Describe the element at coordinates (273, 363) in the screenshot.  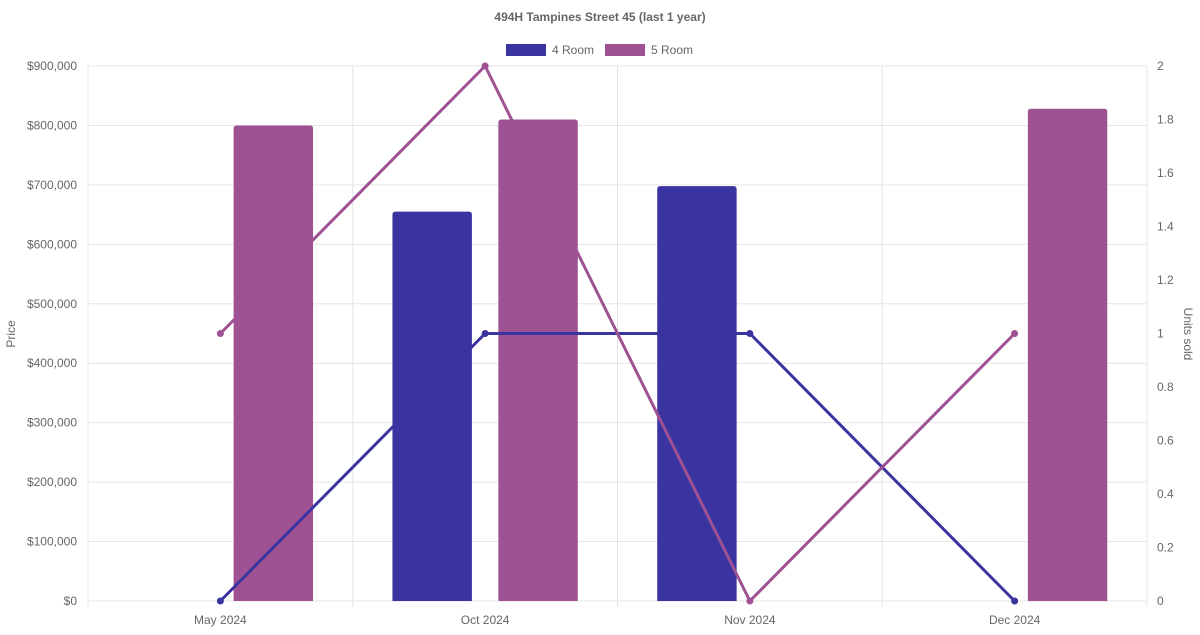
I see `bar-5-room-may-2024` at that location.